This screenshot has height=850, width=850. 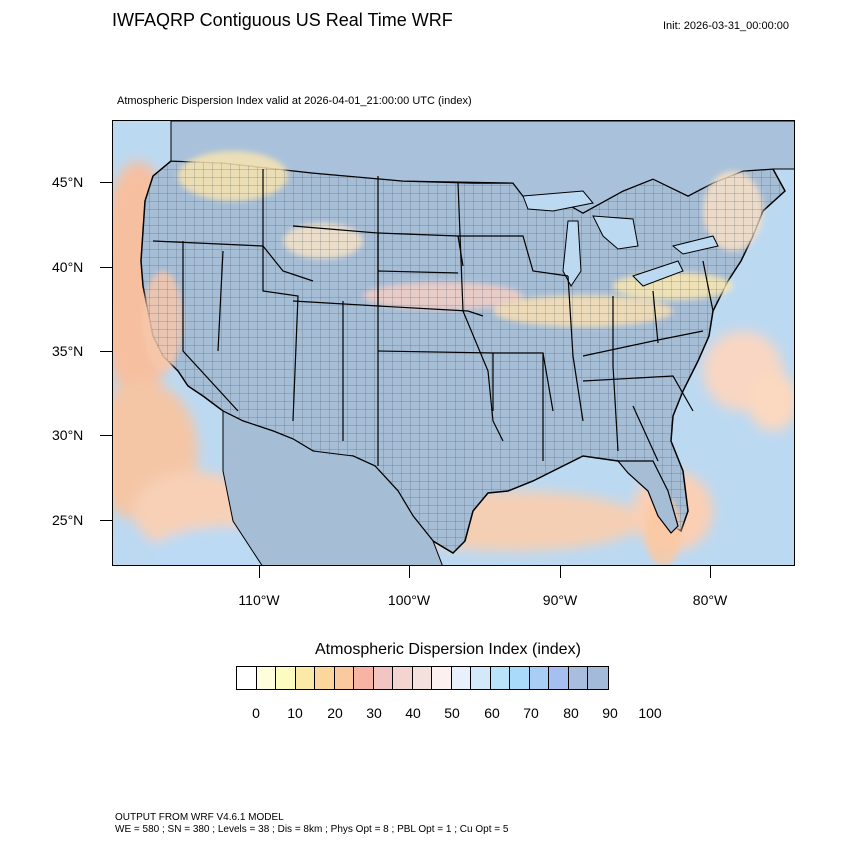 What do you see at coordinates (610, 713) in the screenshot?
I see `legend-label: 90` at bounding box center [610, 713].